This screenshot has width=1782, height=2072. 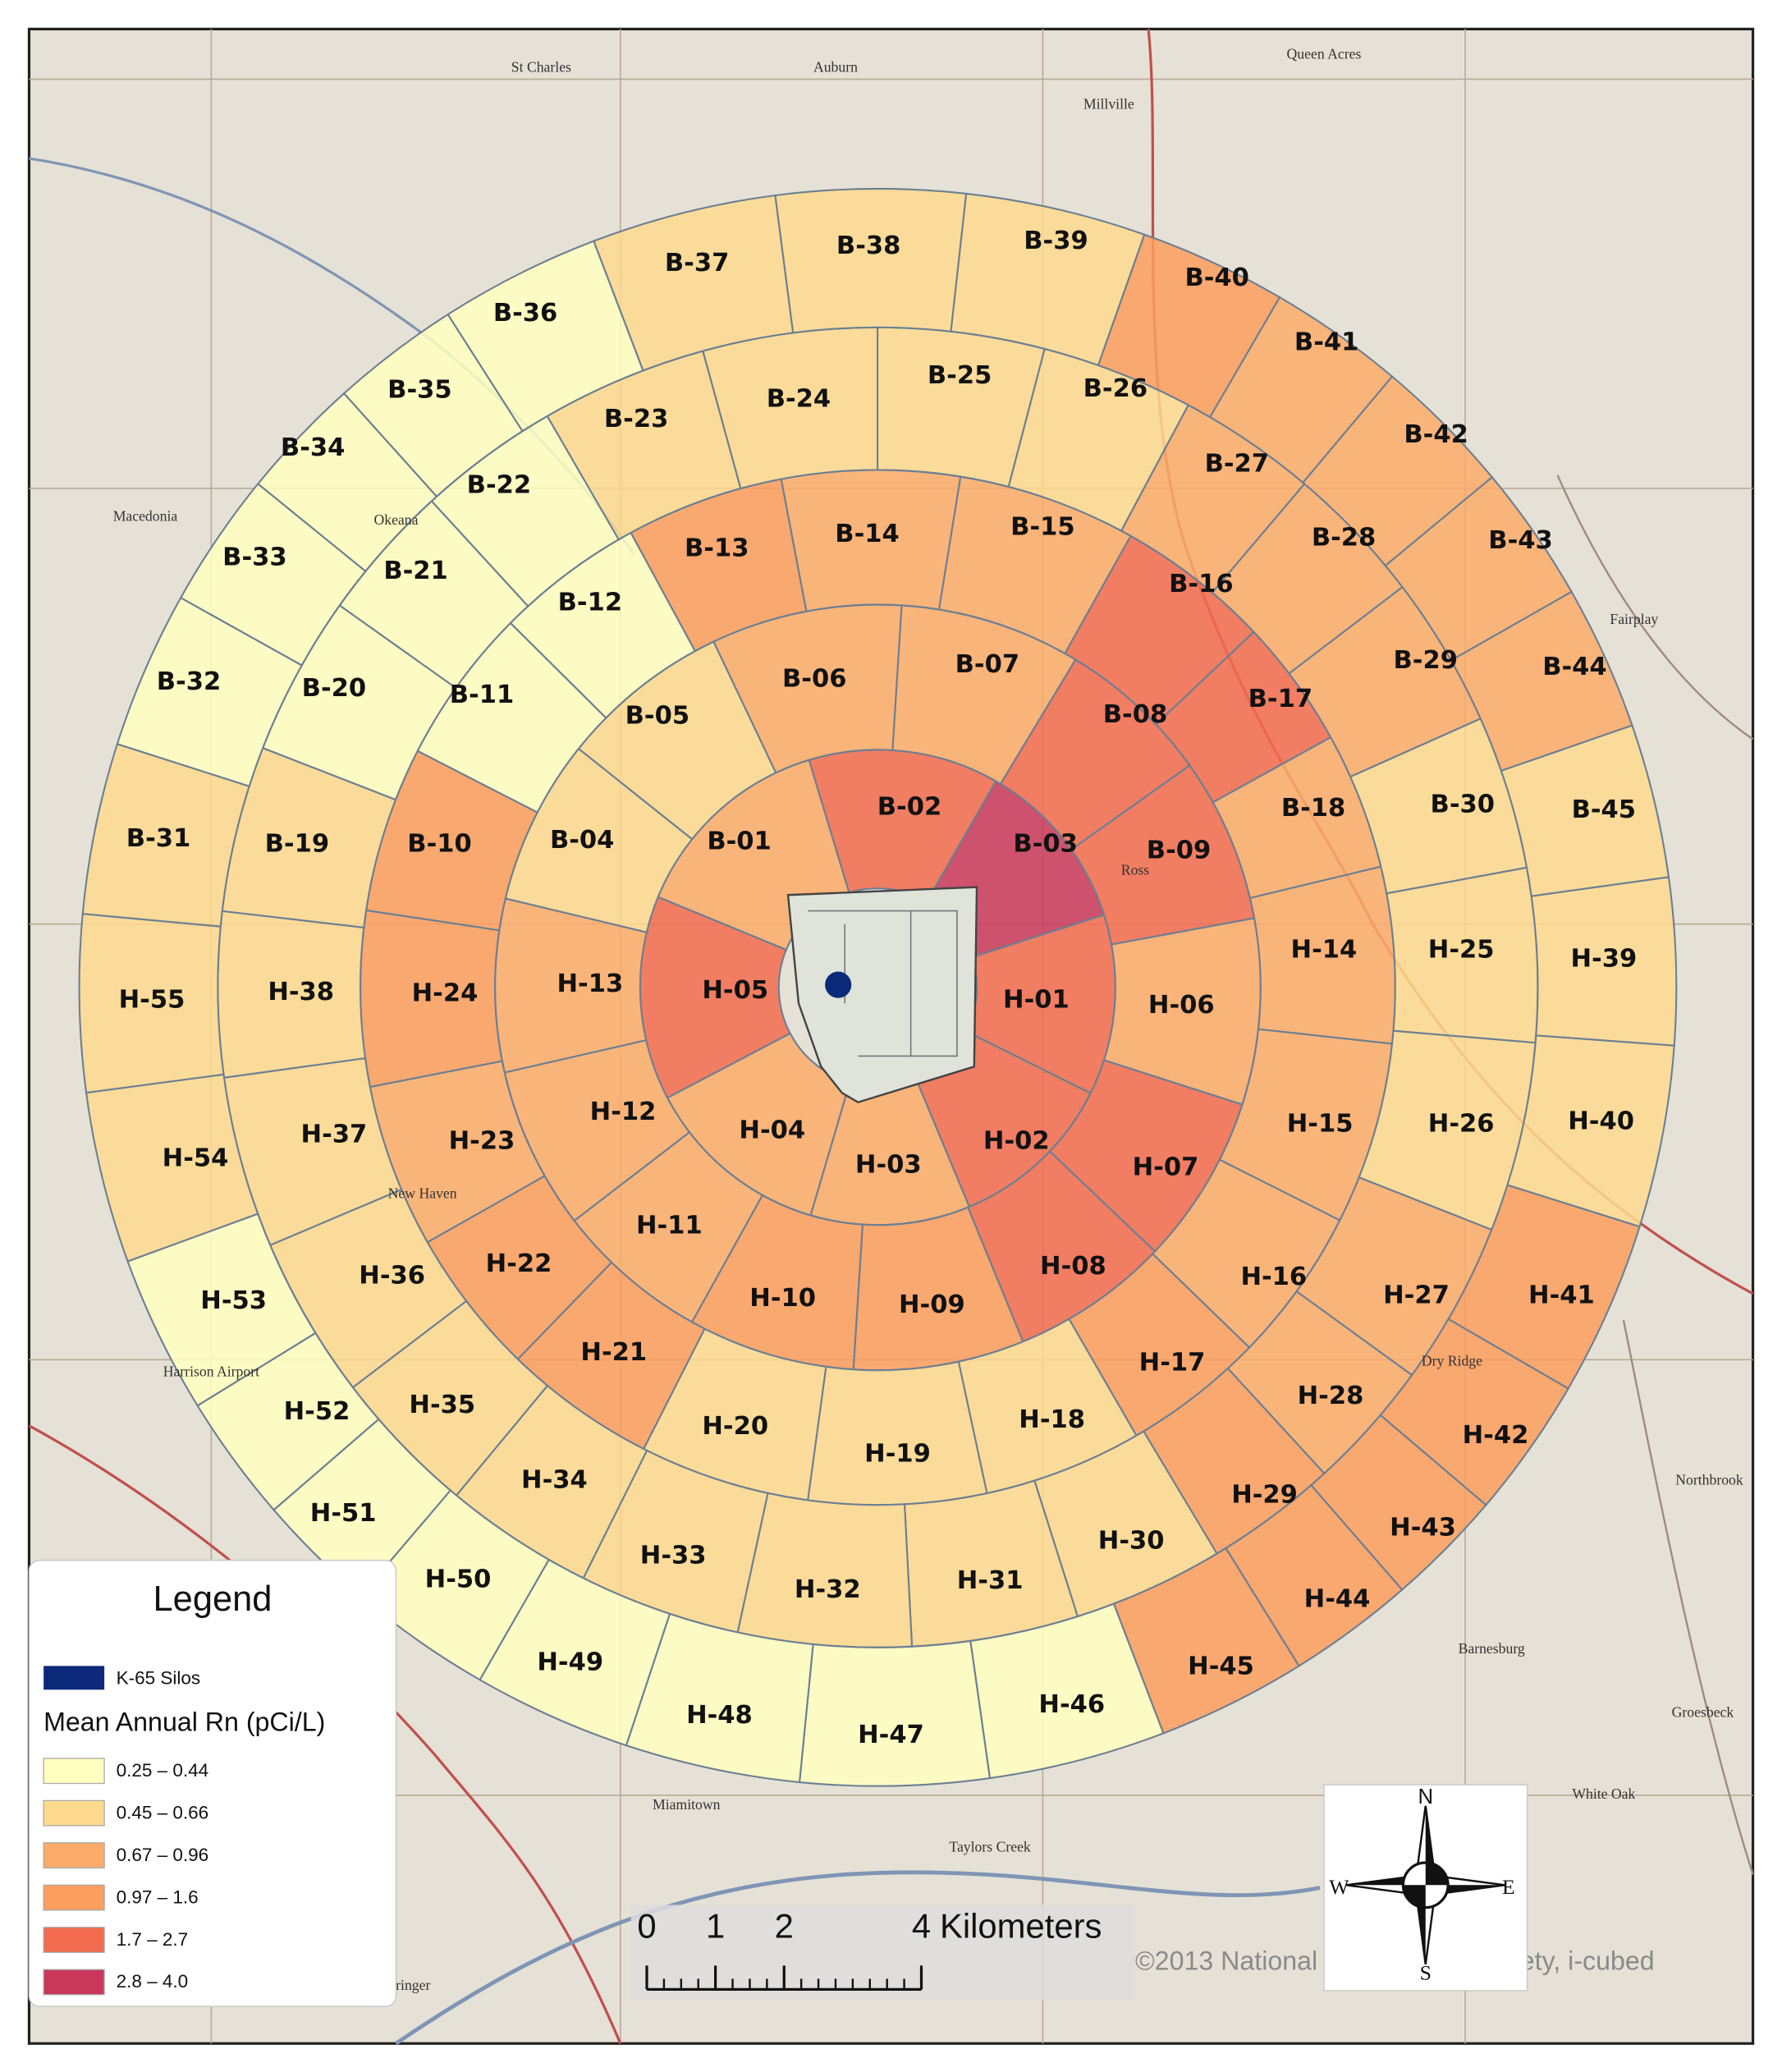 I want to click on zone-label: B-15, so click(x=1042, y=527).